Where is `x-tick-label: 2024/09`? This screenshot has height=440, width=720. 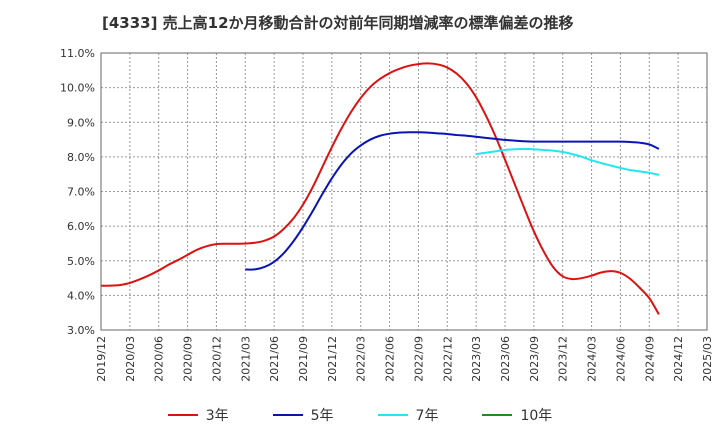
x-tick-label: 2024/09 is located at coordinates (649, 359).